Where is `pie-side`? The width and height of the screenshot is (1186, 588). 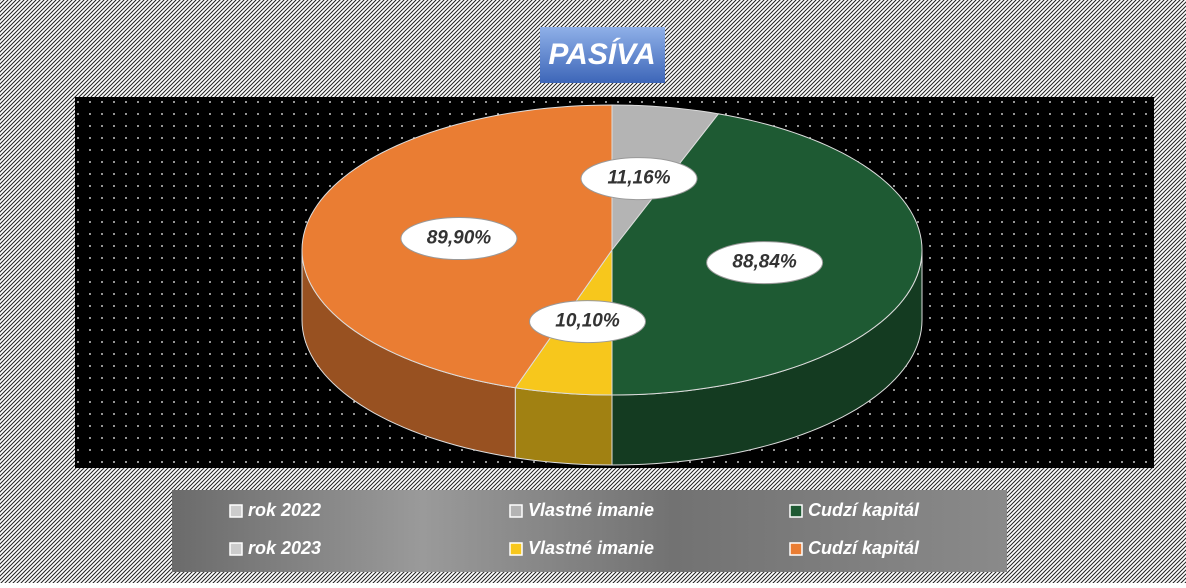 pie-side is located at coordinates (563, 426).